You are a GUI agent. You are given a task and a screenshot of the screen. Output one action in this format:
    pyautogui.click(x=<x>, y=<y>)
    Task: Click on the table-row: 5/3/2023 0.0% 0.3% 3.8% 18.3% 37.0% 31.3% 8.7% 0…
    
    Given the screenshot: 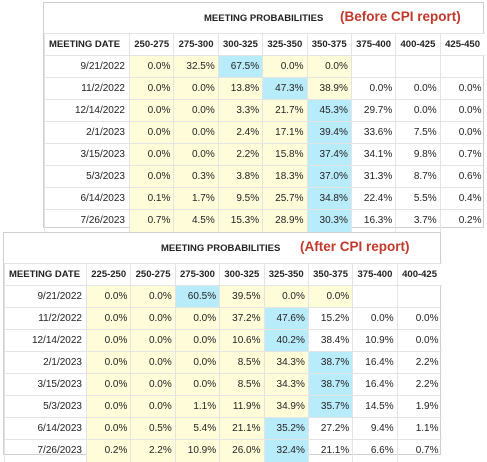 What is the action you would take?
    pyautogui.click(x=264, y=176)
    